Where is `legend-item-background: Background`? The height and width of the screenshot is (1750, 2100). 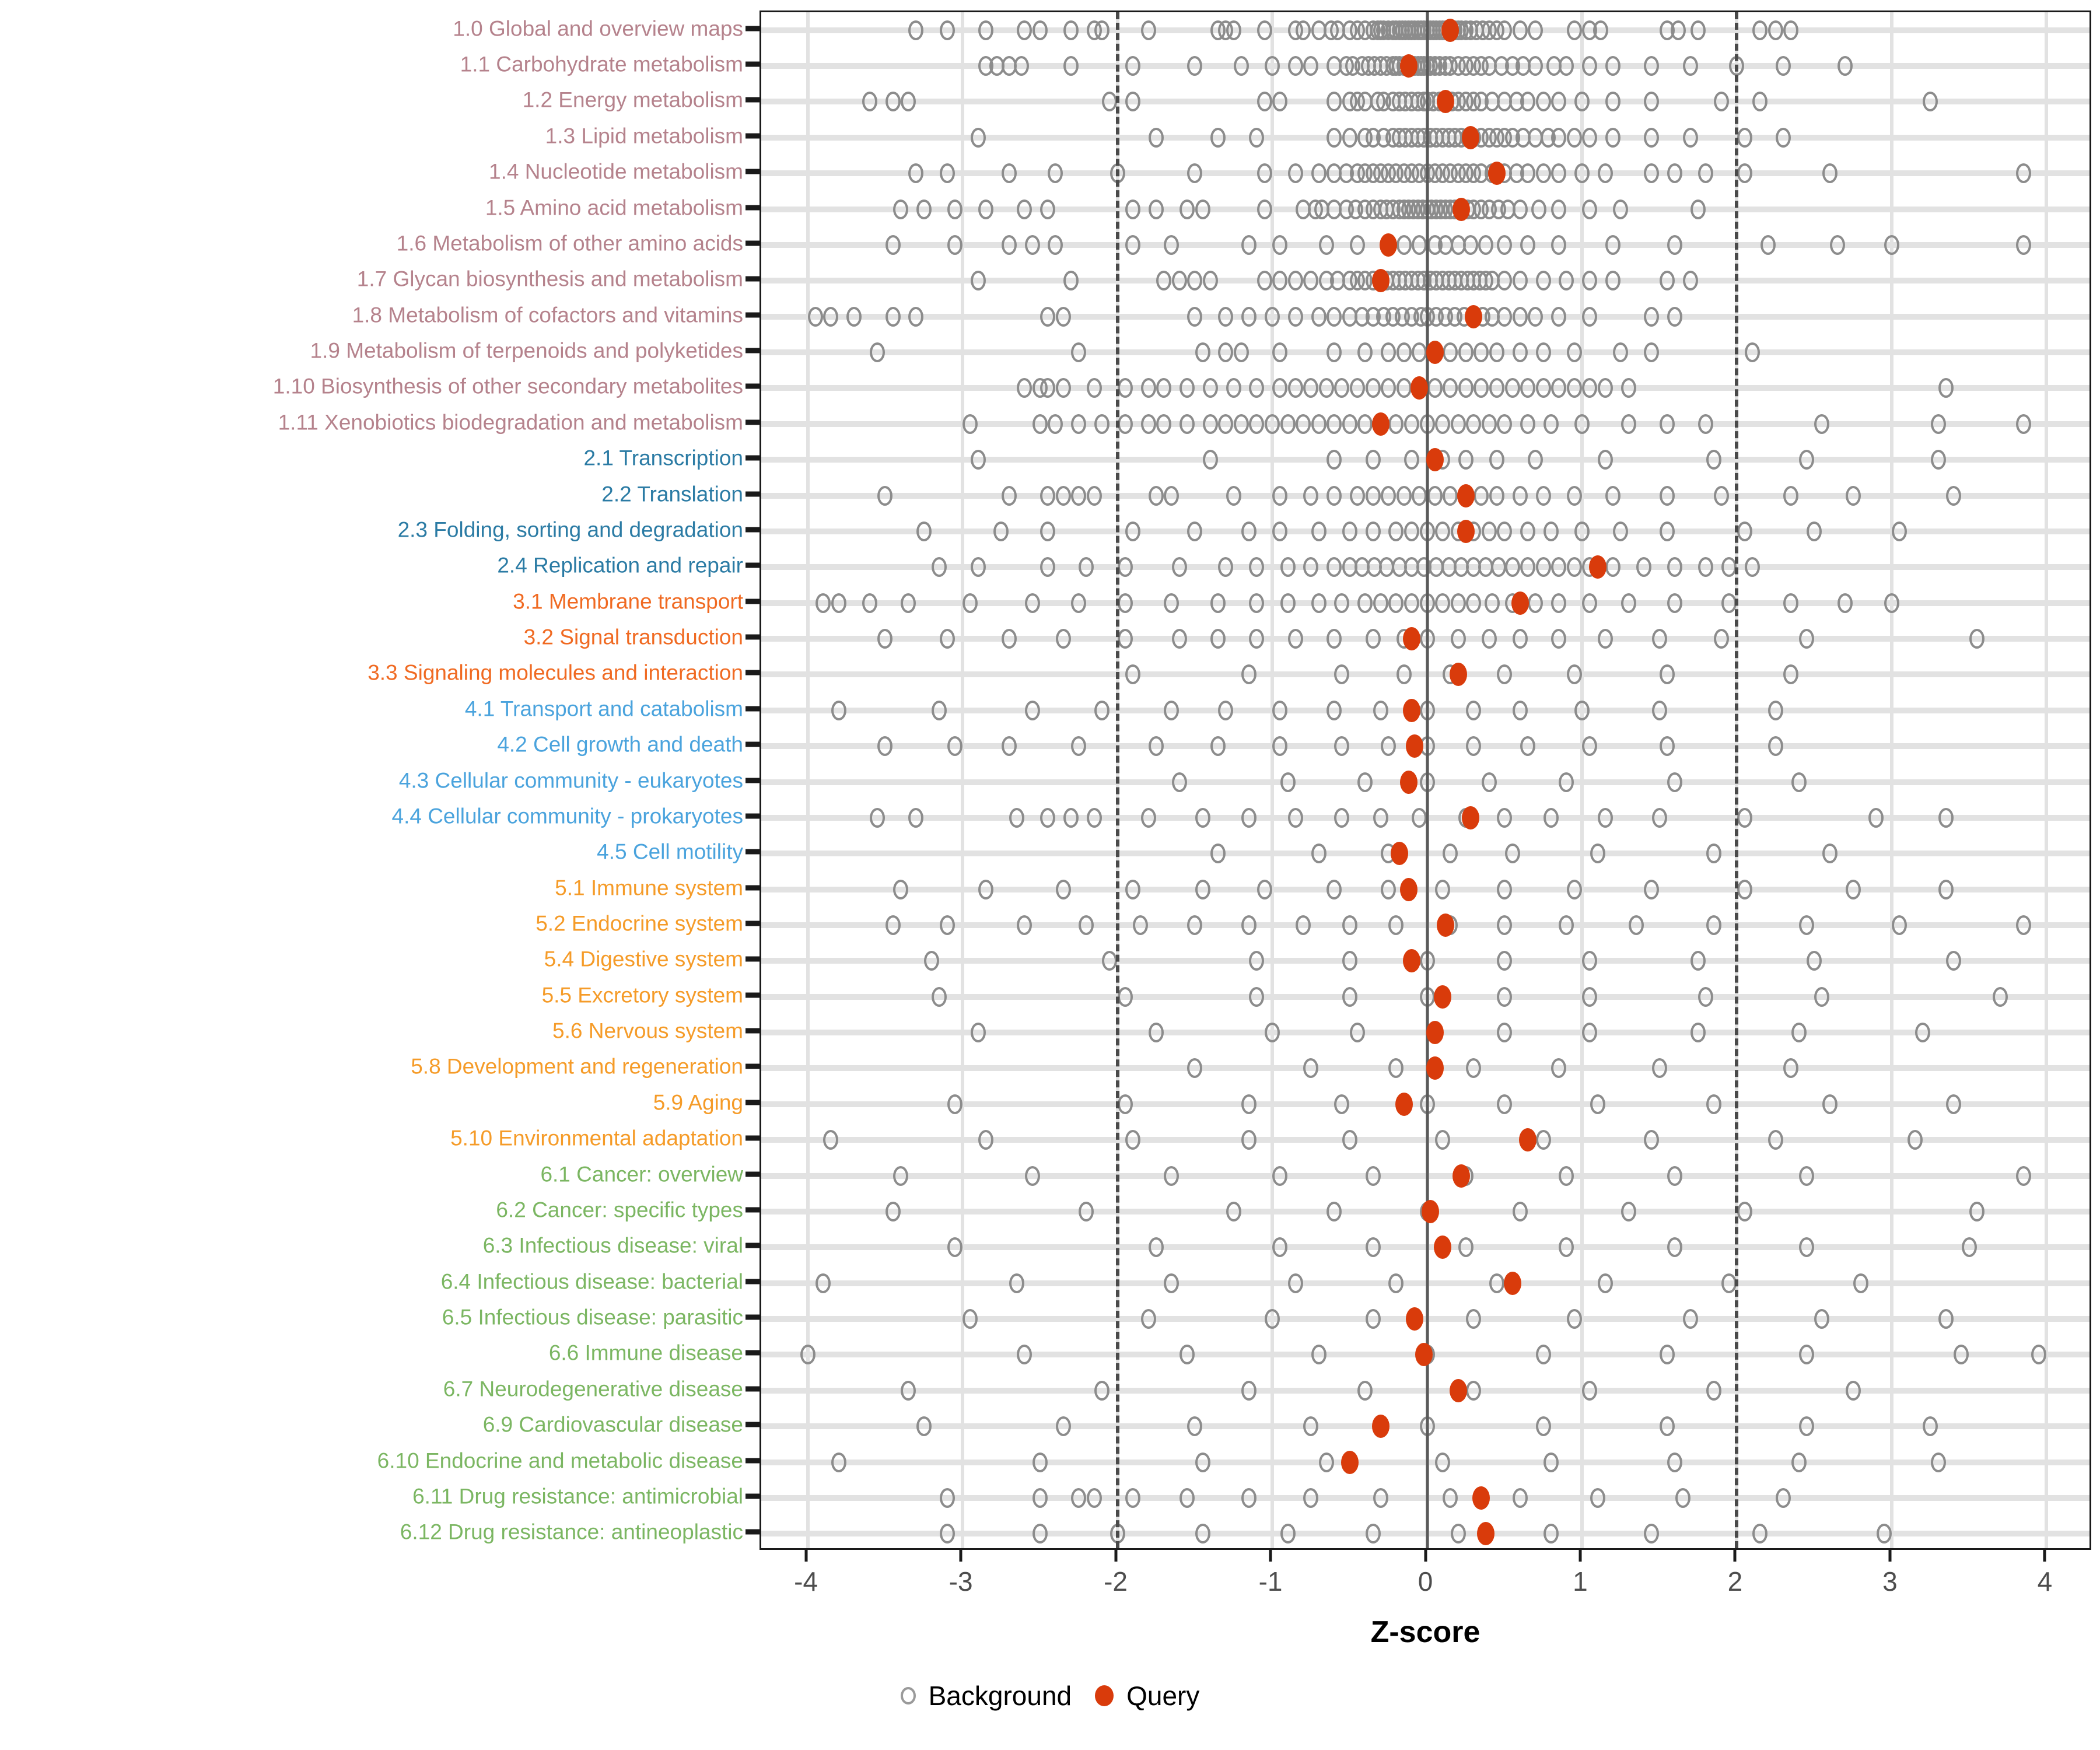 legend-item-background: Background is located at coordinates (986, 1696).